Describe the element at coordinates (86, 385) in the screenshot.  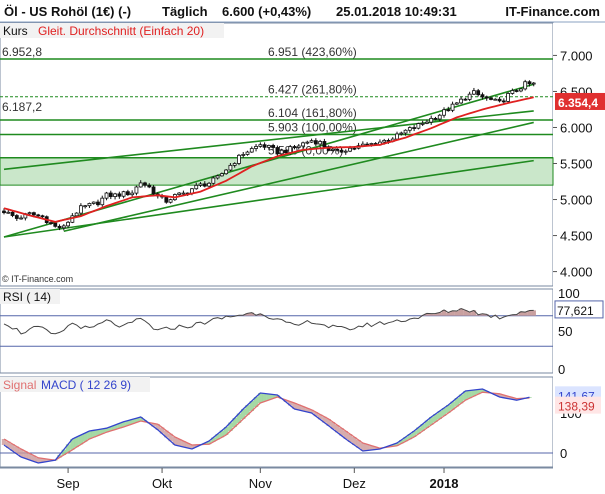
I see `macd-legend-label: MACD ( 12 26 9)` at that location.